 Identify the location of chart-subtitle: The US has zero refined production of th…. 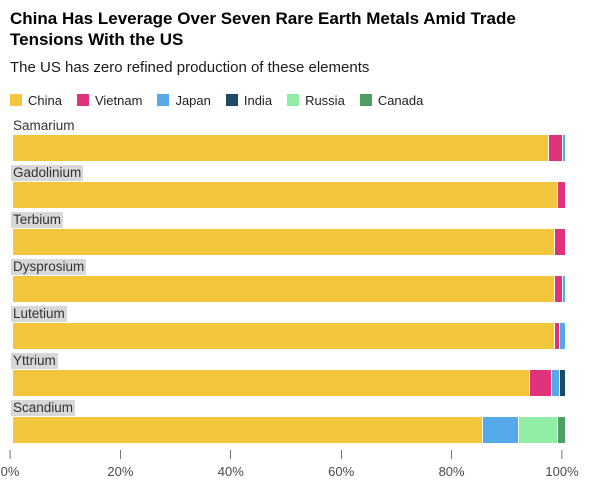
(190, 67).